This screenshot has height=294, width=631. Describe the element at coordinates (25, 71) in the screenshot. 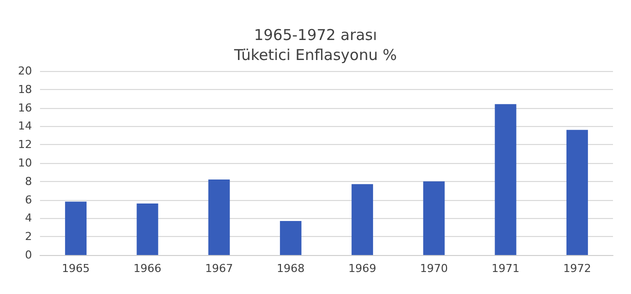

I see `y-tick-label: 20` at that location.